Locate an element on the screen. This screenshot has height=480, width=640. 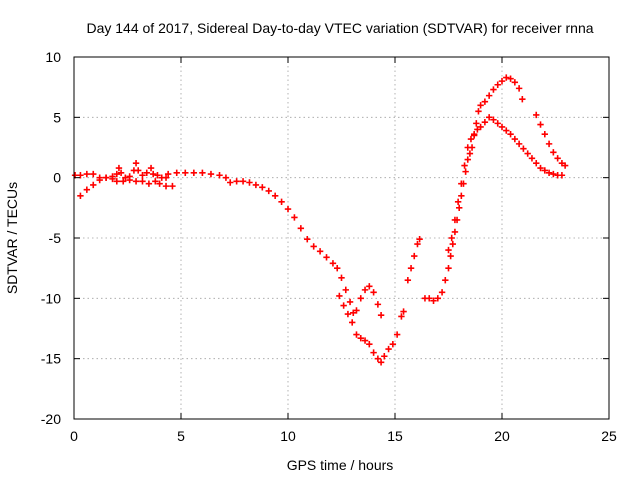
y-tick-label: -10 is located at coordinates (51, 298).